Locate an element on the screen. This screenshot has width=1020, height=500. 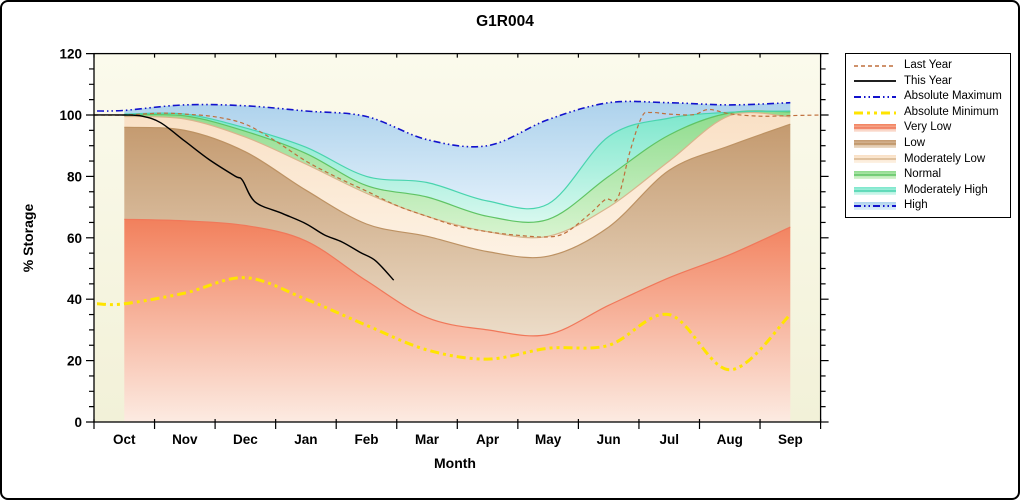
x-tick-label: Oct is located at coordinates (124, 439).